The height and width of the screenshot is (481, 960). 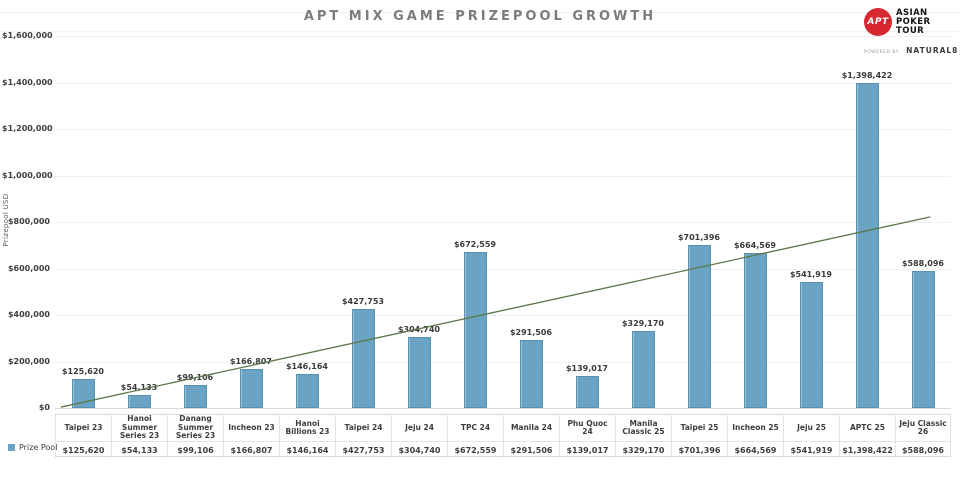 I want to click on table-category-cell: Taipei 23, so click(x=83, y=428).